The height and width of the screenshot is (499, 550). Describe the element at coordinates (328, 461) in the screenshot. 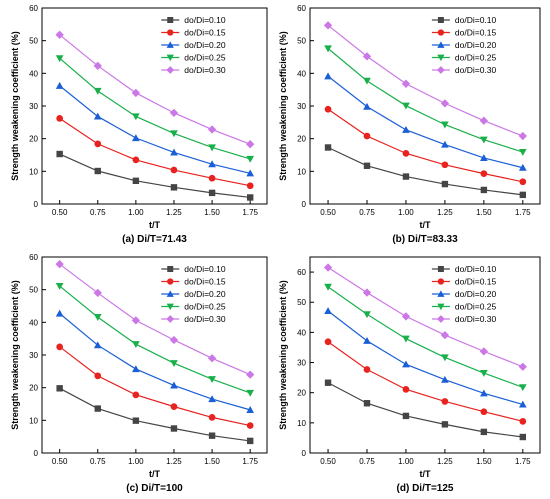

I see `x-tick-label: 0.50` at that location.